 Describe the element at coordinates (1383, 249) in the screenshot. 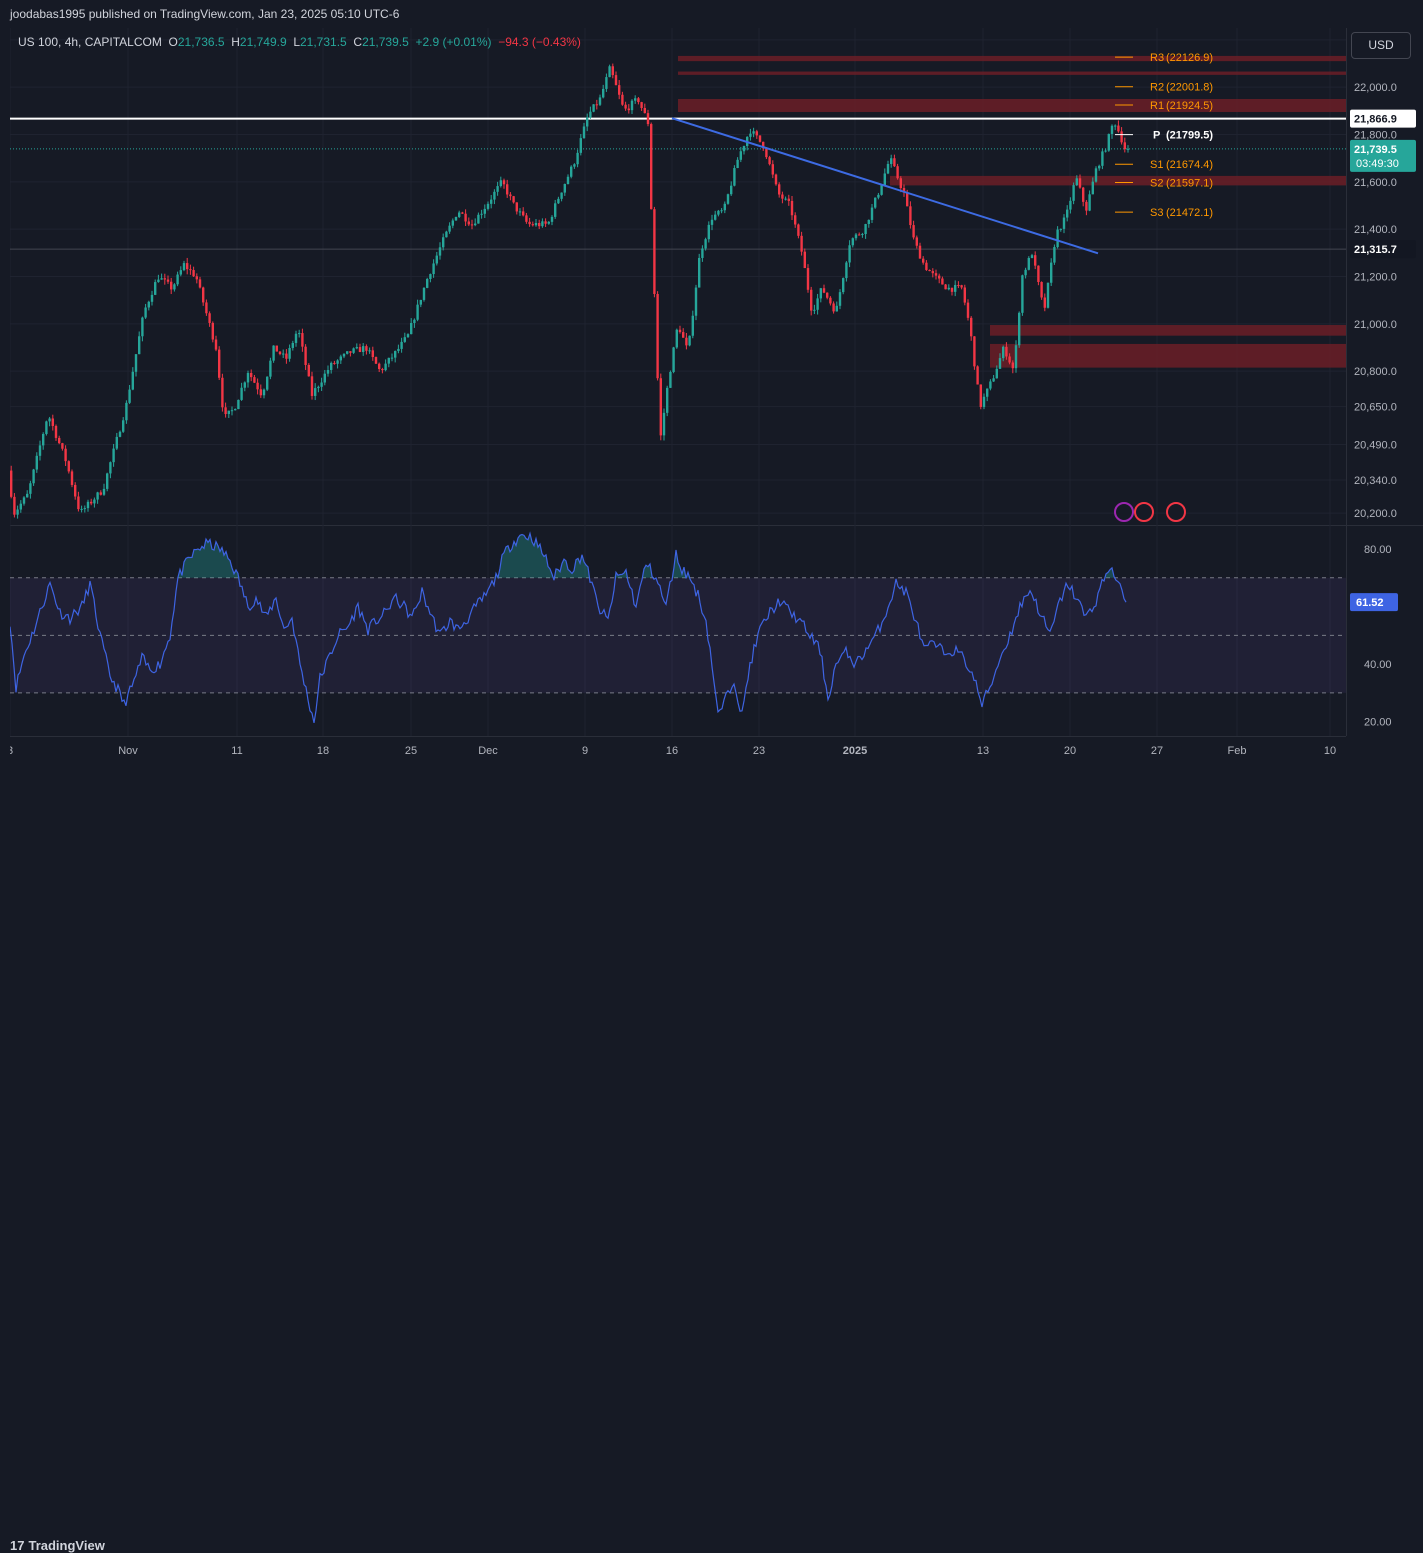

I see `price-label-bg` at that location.